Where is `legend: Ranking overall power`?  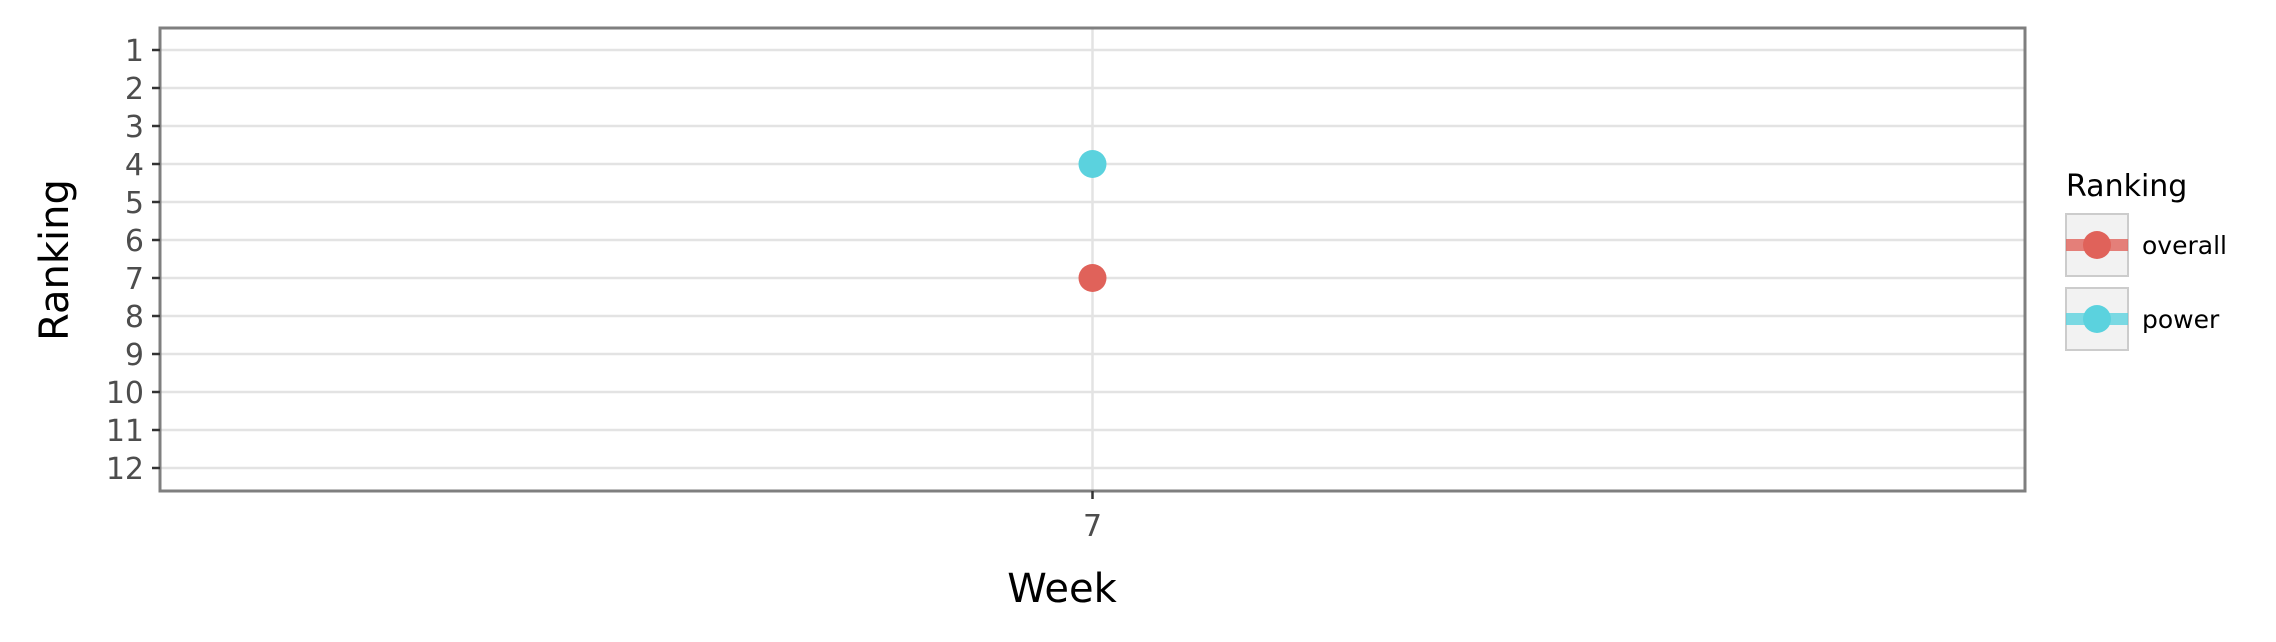
legend: Ranking overall power is located at coordinates (2146, 260).